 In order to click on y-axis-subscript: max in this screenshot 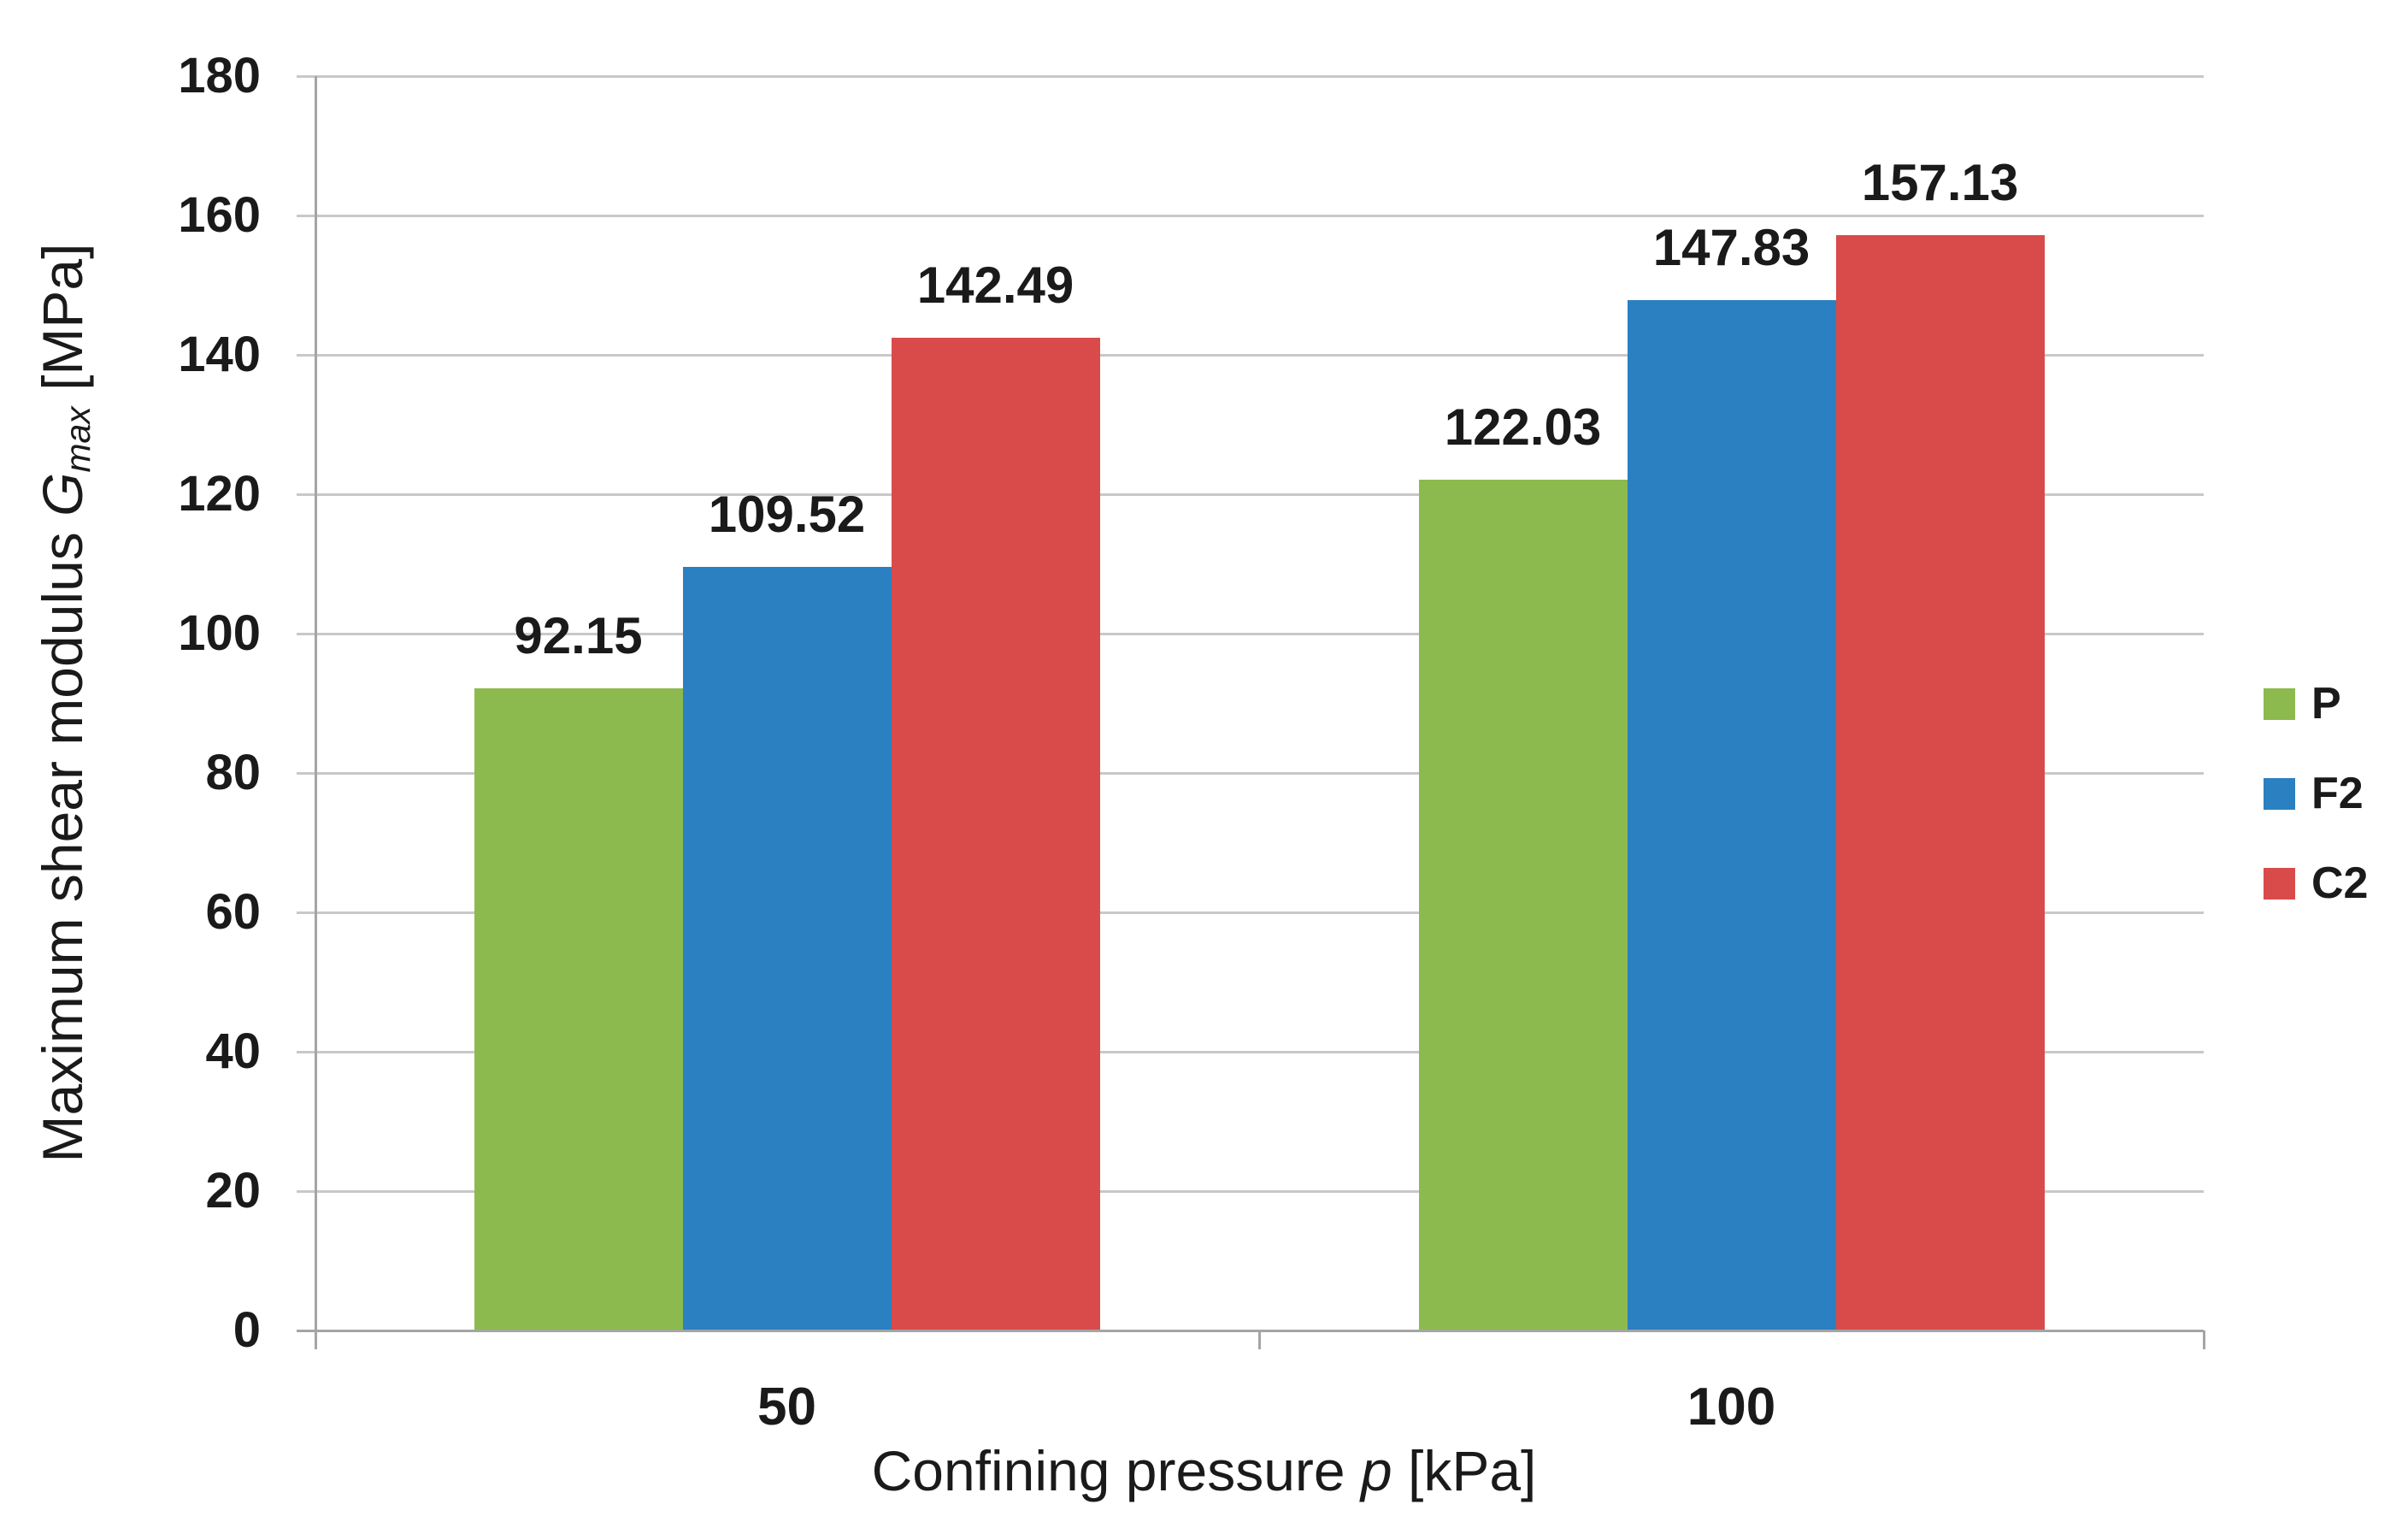, I will do `click(77, 439)`.